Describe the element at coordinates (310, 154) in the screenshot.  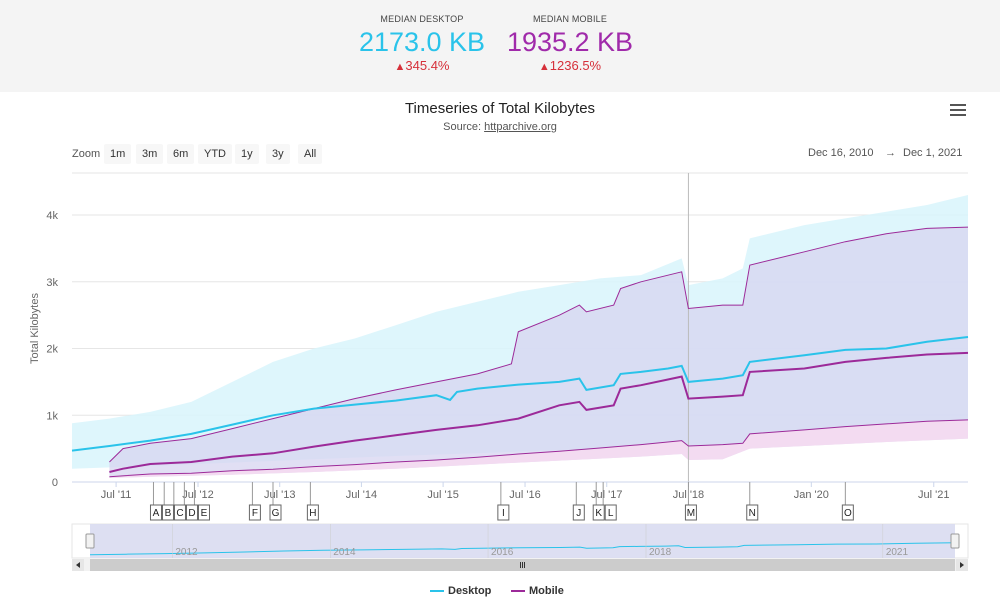
I see `zoom-all-button: All` at that location.